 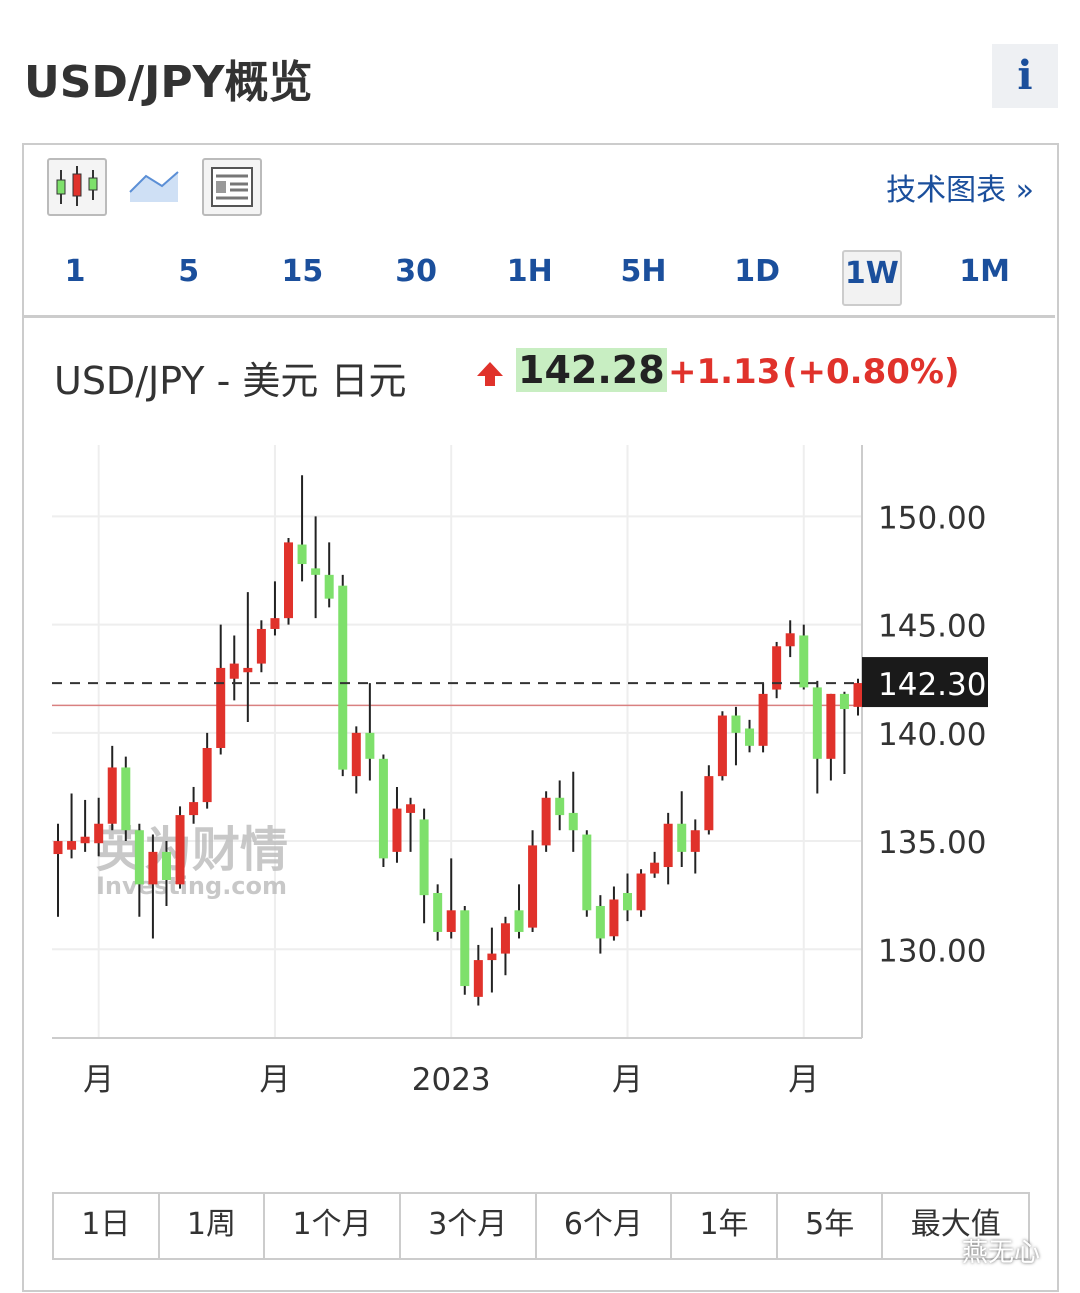 I want to click on line-icon, so click(x=154, y=186).